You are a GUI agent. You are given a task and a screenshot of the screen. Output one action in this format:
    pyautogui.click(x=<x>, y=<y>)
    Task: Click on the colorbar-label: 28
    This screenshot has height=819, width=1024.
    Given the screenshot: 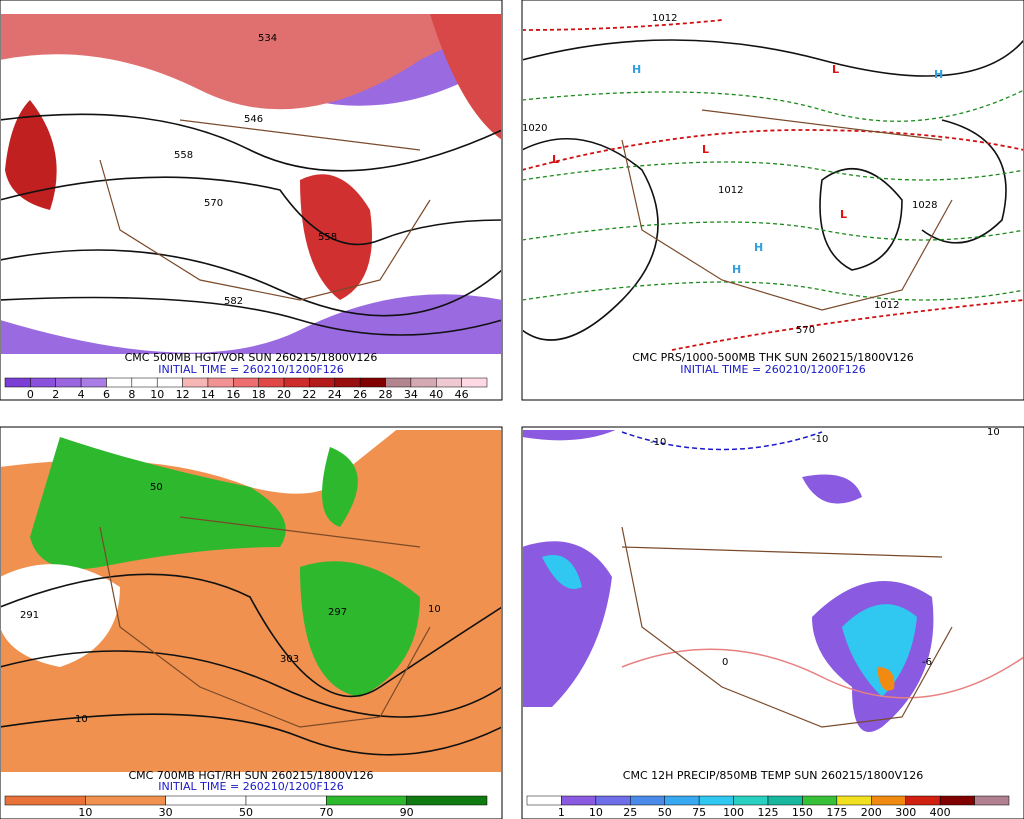 What is the action you would take?
    pyautogui.click(x=386, y=394)
    